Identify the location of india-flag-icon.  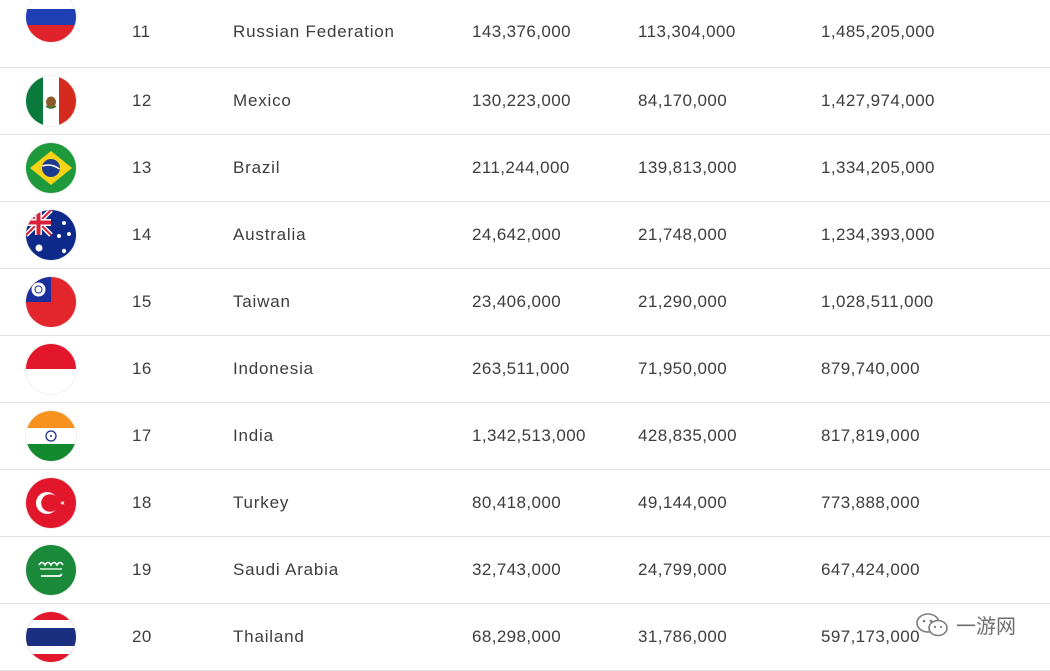
(51, 436).